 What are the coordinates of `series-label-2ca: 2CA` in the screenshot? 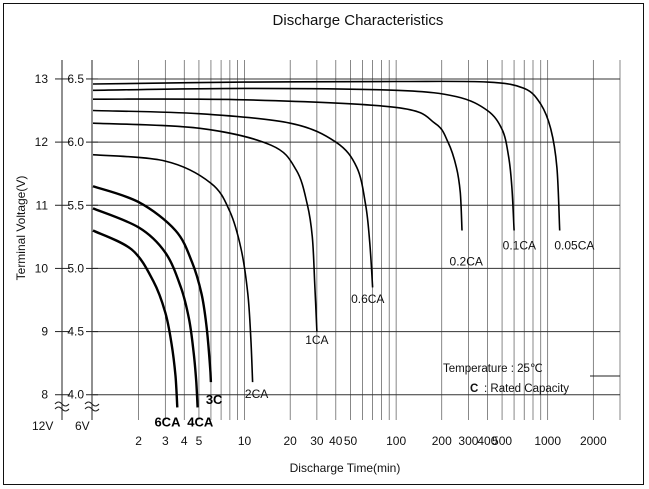 It's located at (256, 394).